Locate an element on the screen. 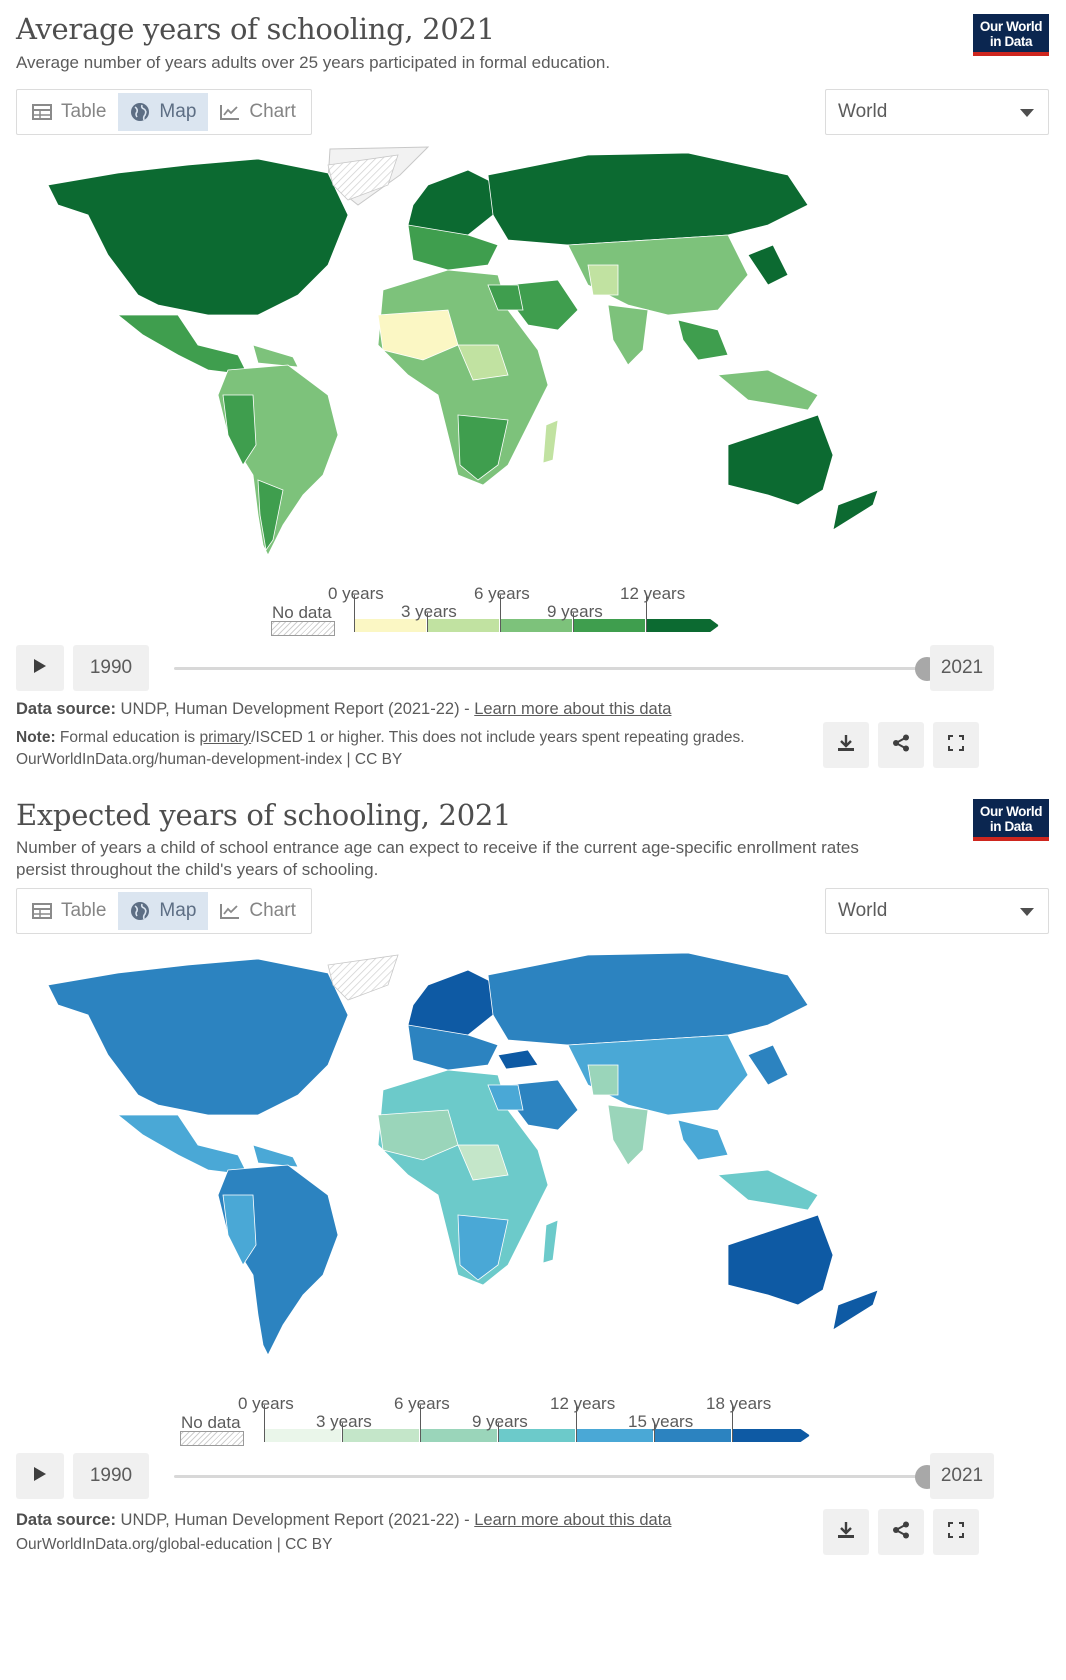  note-text-a: Formal education is is located at coordinates (127, 737).